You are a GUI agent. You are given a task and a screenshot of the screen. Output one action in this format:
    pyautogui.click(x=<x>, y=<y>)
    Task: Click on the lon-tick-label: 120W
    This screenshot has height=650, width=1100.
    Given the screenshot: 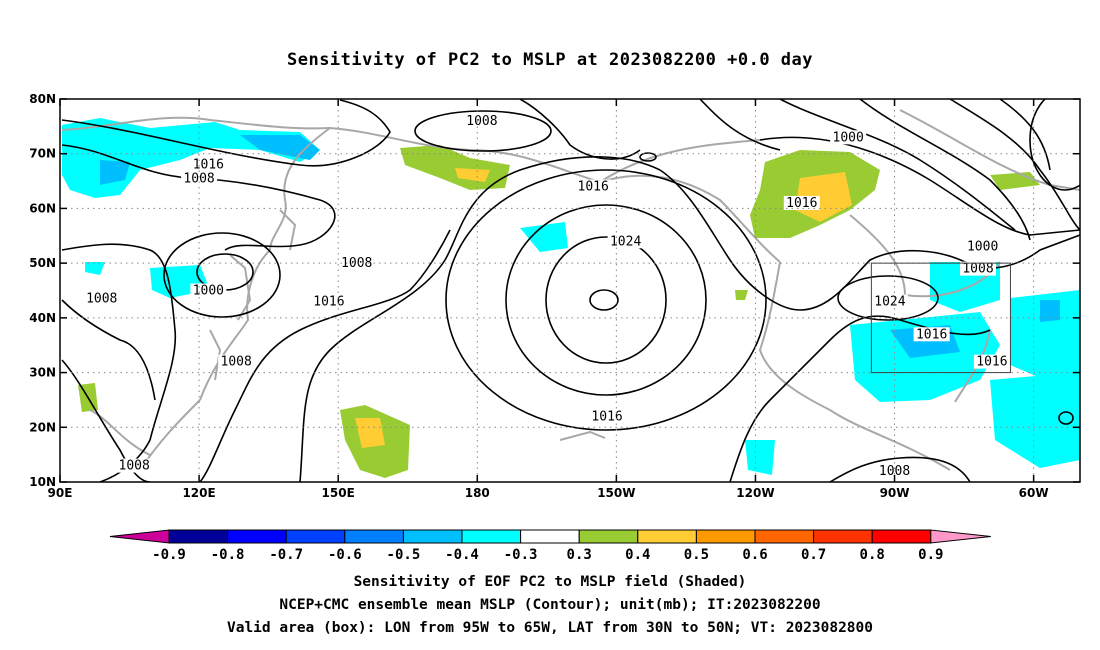 What is the action you would take?
    pyautogui.click(x=755, y=493)
    